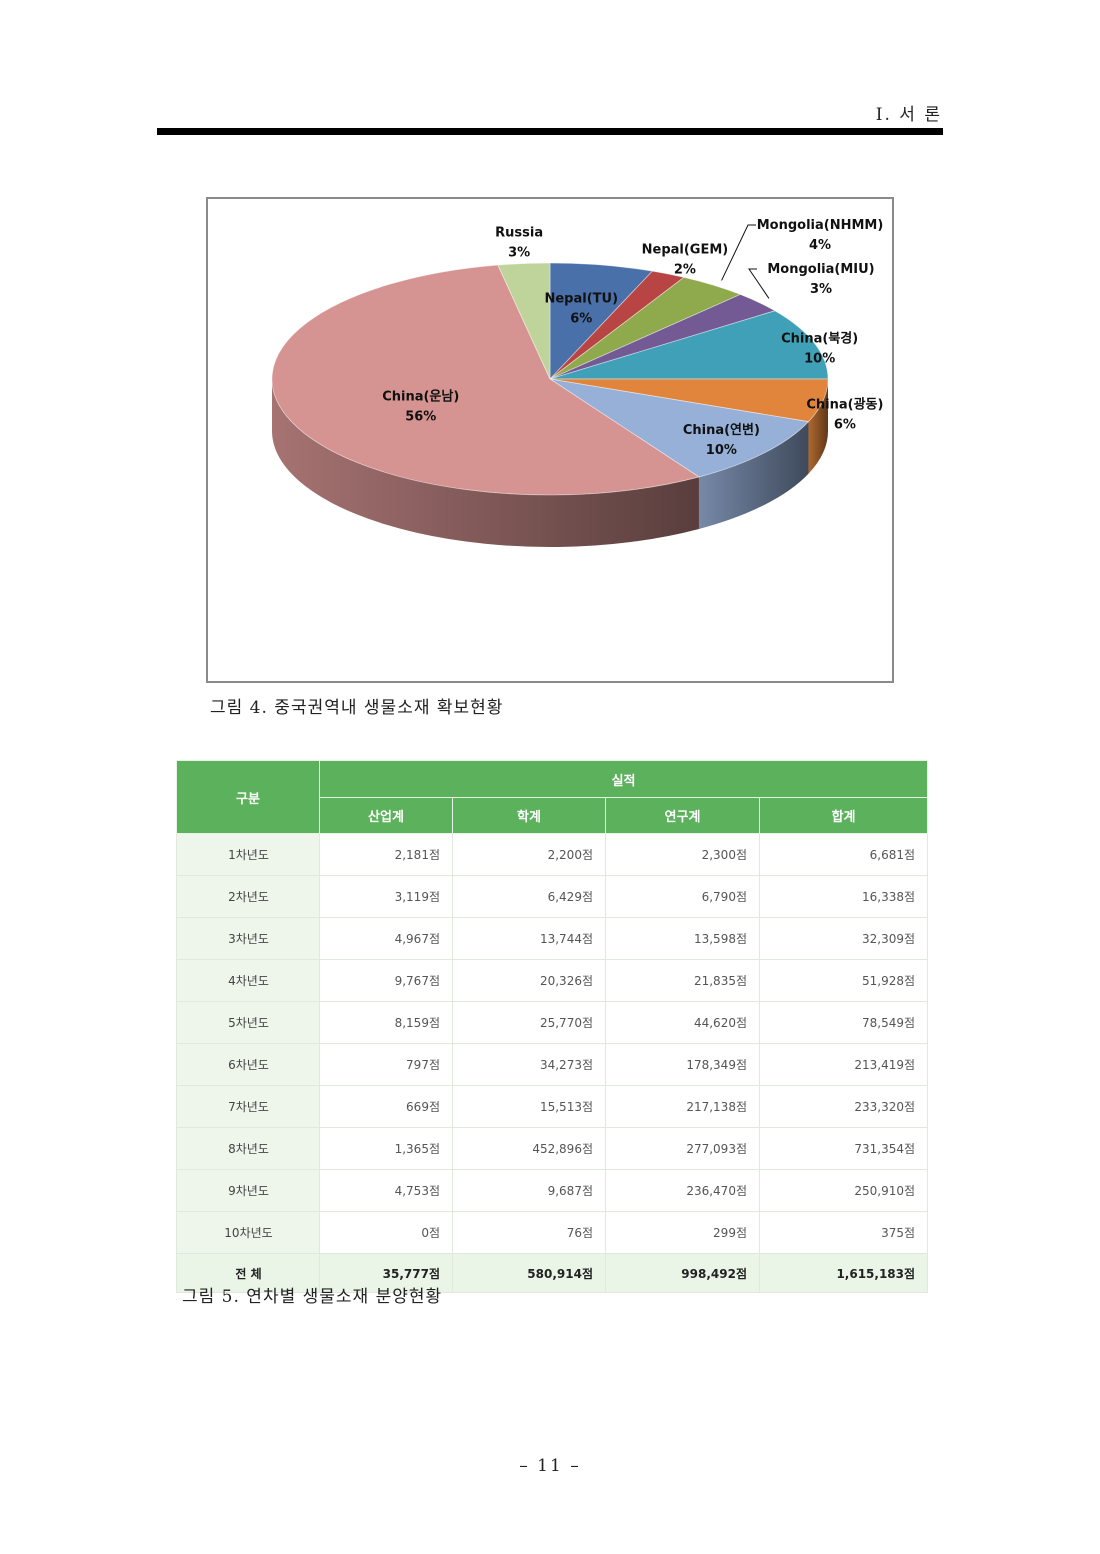 The width and height of the screenshot is (1100, 1554). I want to click on table-row: 8차년도 1,365점 452,896점 277,093점 731,354점, so click(552, 1148).